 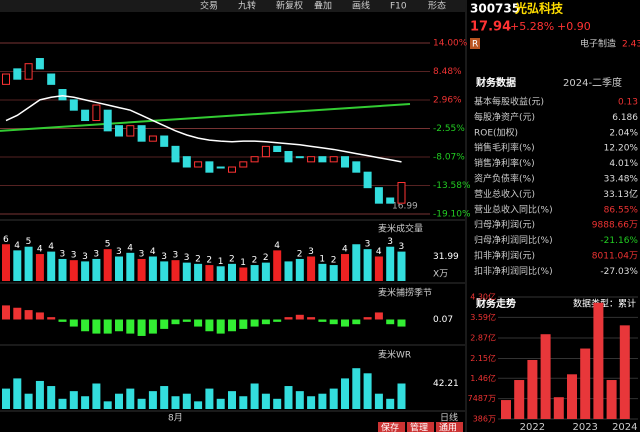 I want to click on trend-title: 财务走势, so click(x=495, y=303).